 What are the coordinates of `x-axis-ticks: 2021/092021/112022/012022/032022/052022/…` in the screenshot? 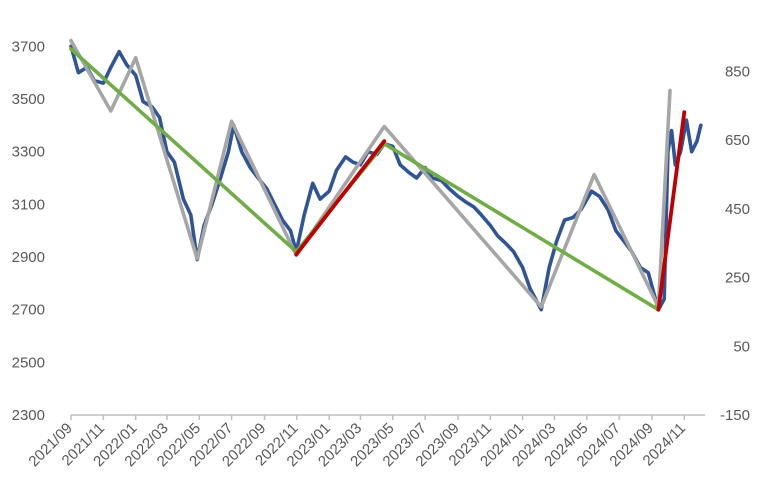 It's located at (357, 442).